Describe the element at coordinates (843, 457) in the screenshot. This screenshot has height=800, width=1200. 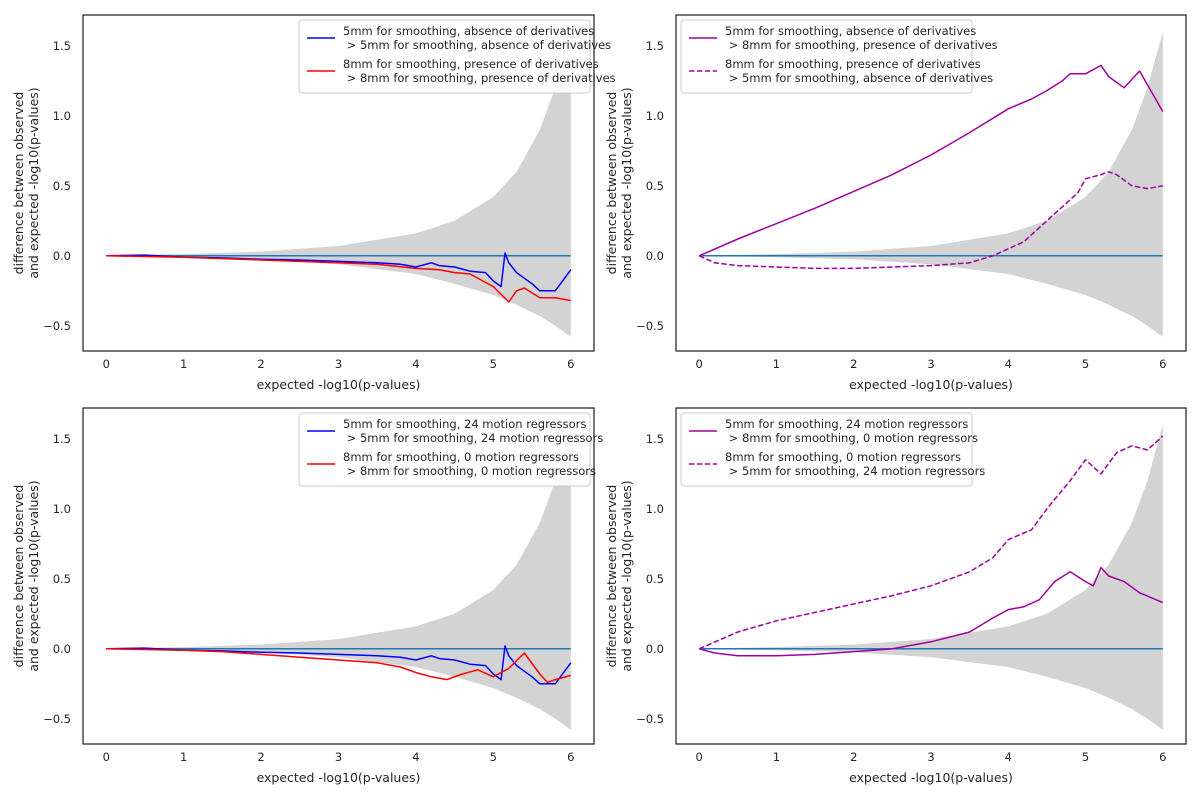
I see `legend-label-line: 8mm for smoothing, 0 motion regressors` at that location.